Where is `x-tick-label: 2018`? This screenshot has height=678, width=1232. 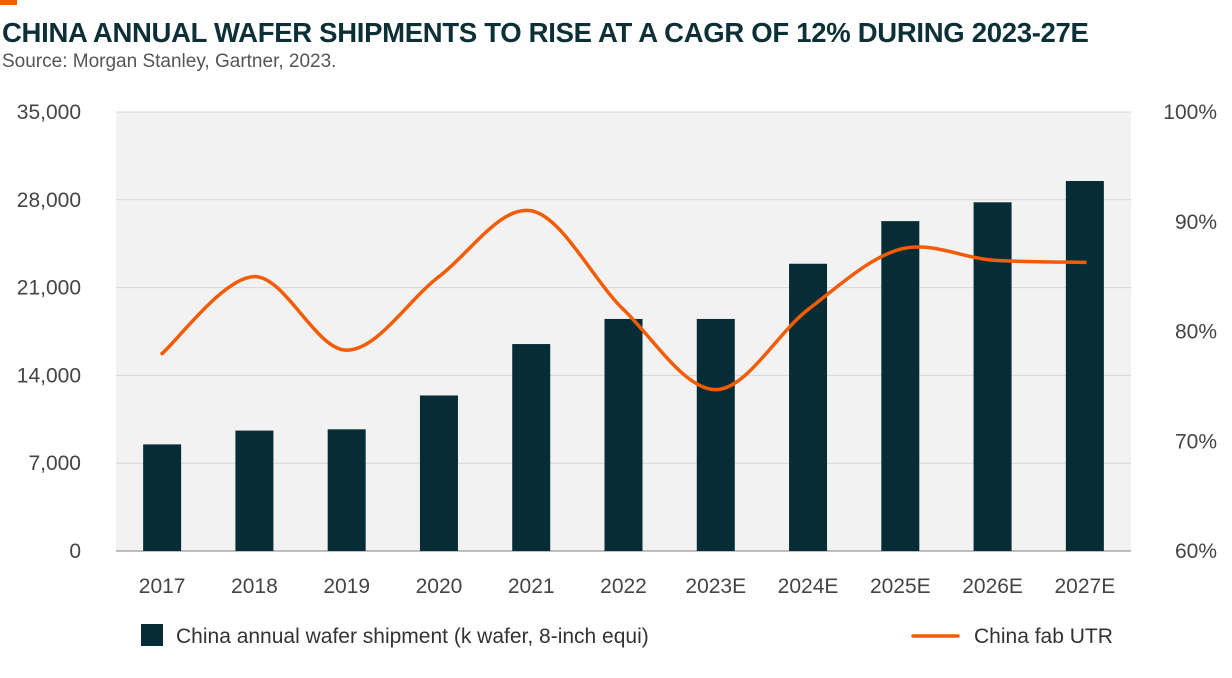
x-tick-label: 2018 is located at coordinates (254, 586).